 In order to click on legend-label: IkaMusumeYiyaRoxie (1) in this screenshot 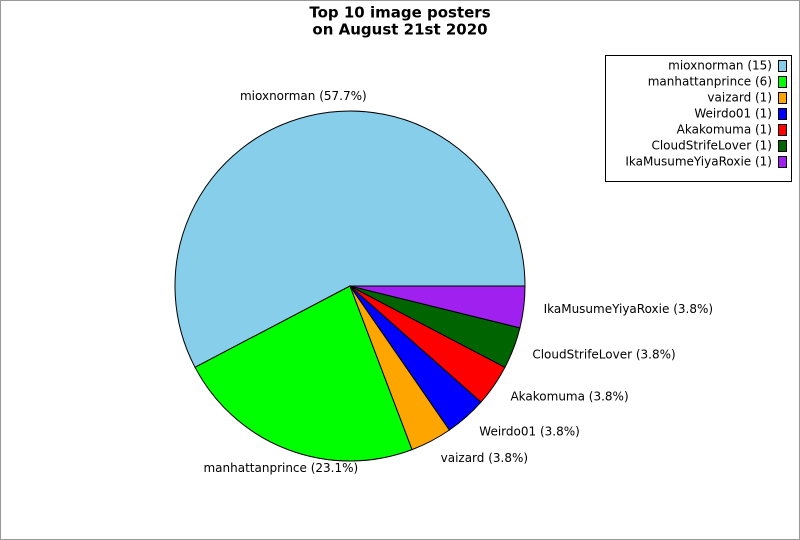, I will do `click(698, 162)`.